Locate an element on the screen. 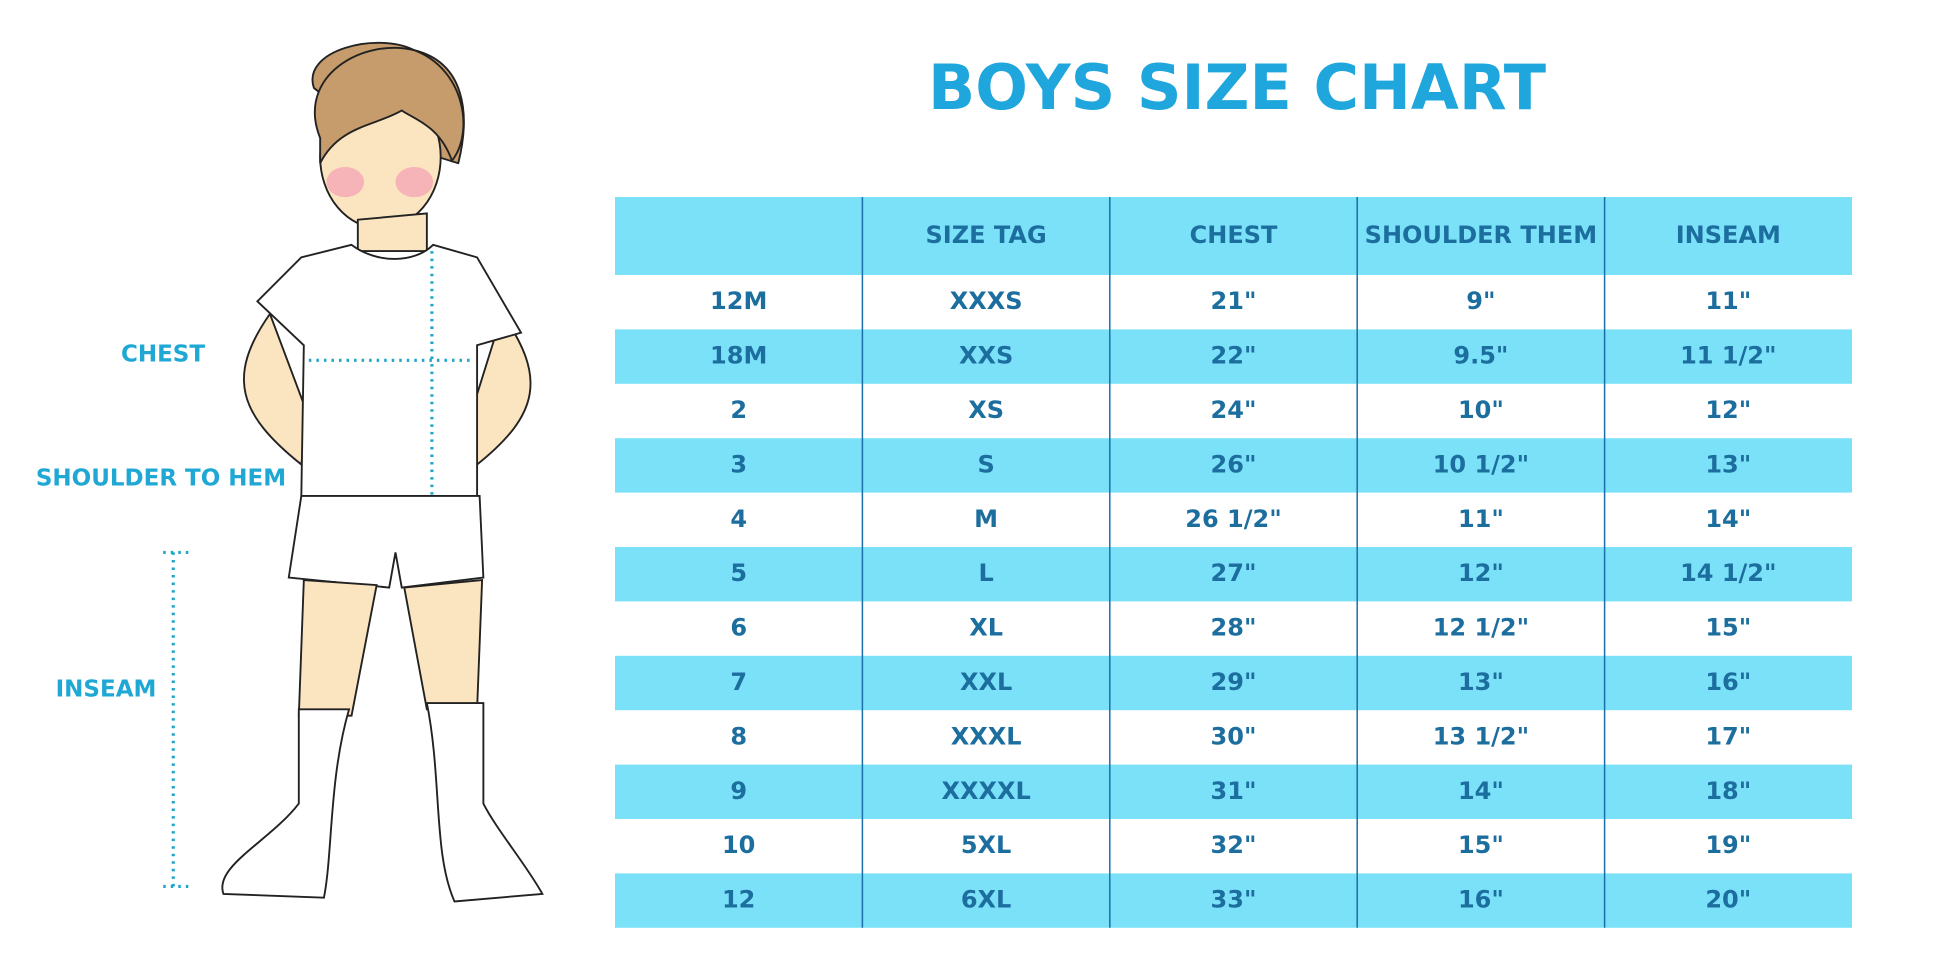  table-cell: 12 is located at coordinates (738, 900).